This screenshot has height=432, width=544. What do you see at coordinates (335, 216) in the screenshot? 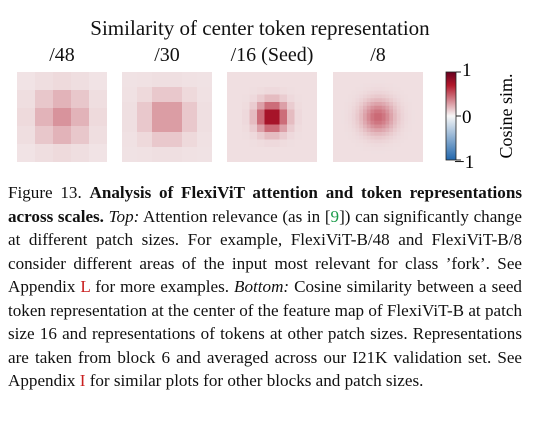
I see `citation-link-9: 9` at bounding box center [335, 216].